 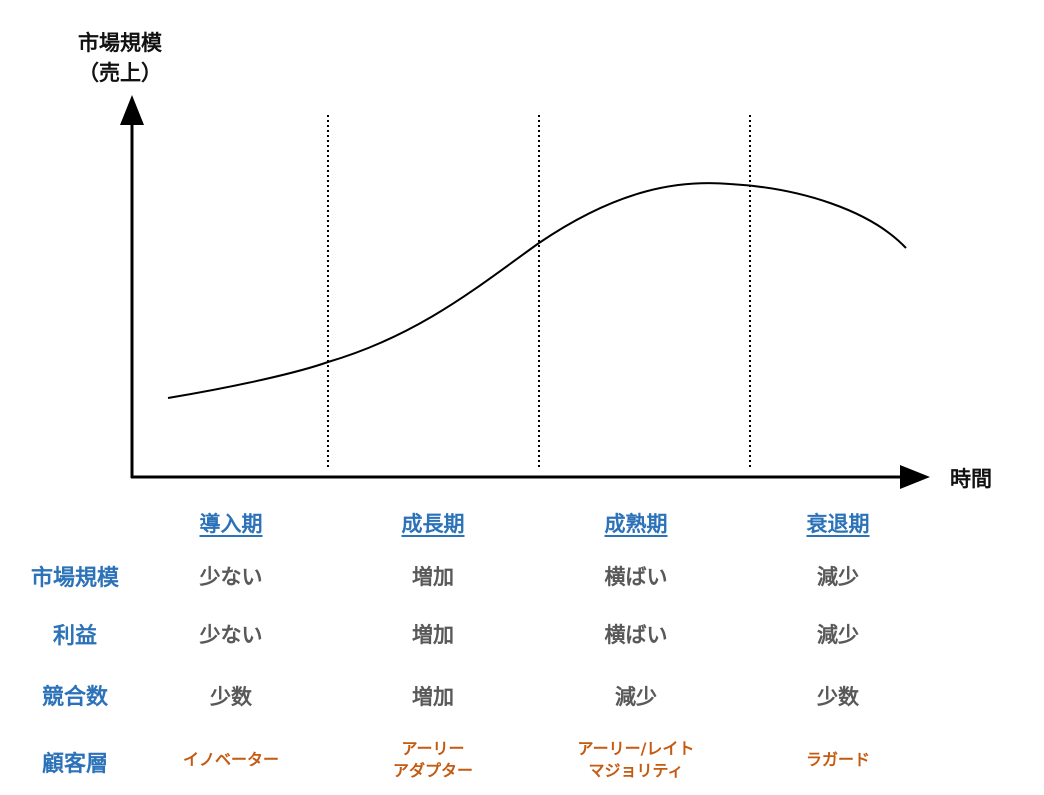 I want to click on cell-competitors-maturity: 減少, so click(x=636, y=697).